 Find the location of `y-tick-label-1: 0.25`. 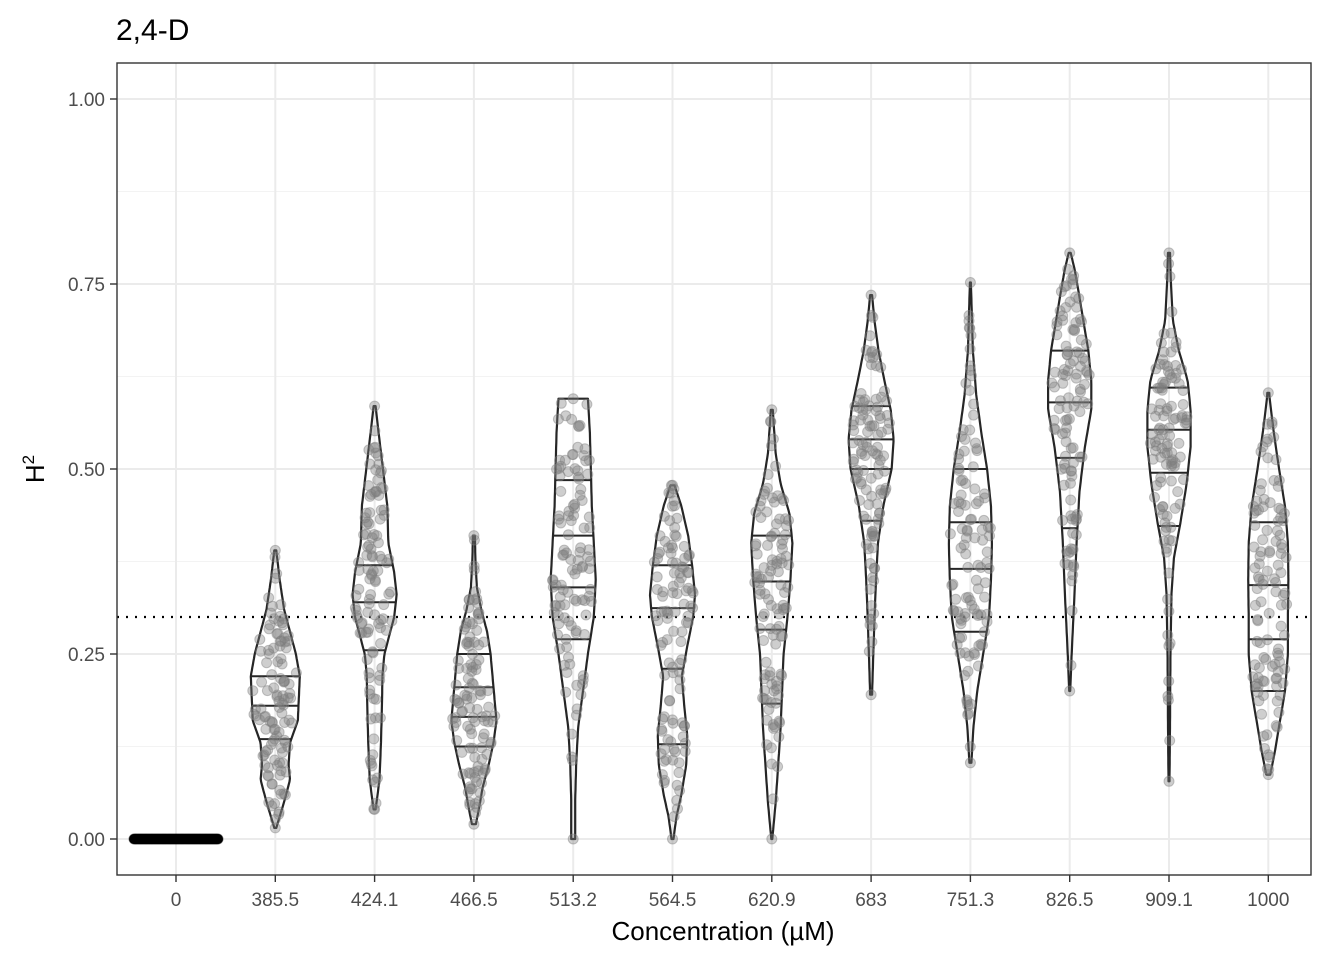

y-tick-label-1: 0.25 is located at coordinates (86, 655).